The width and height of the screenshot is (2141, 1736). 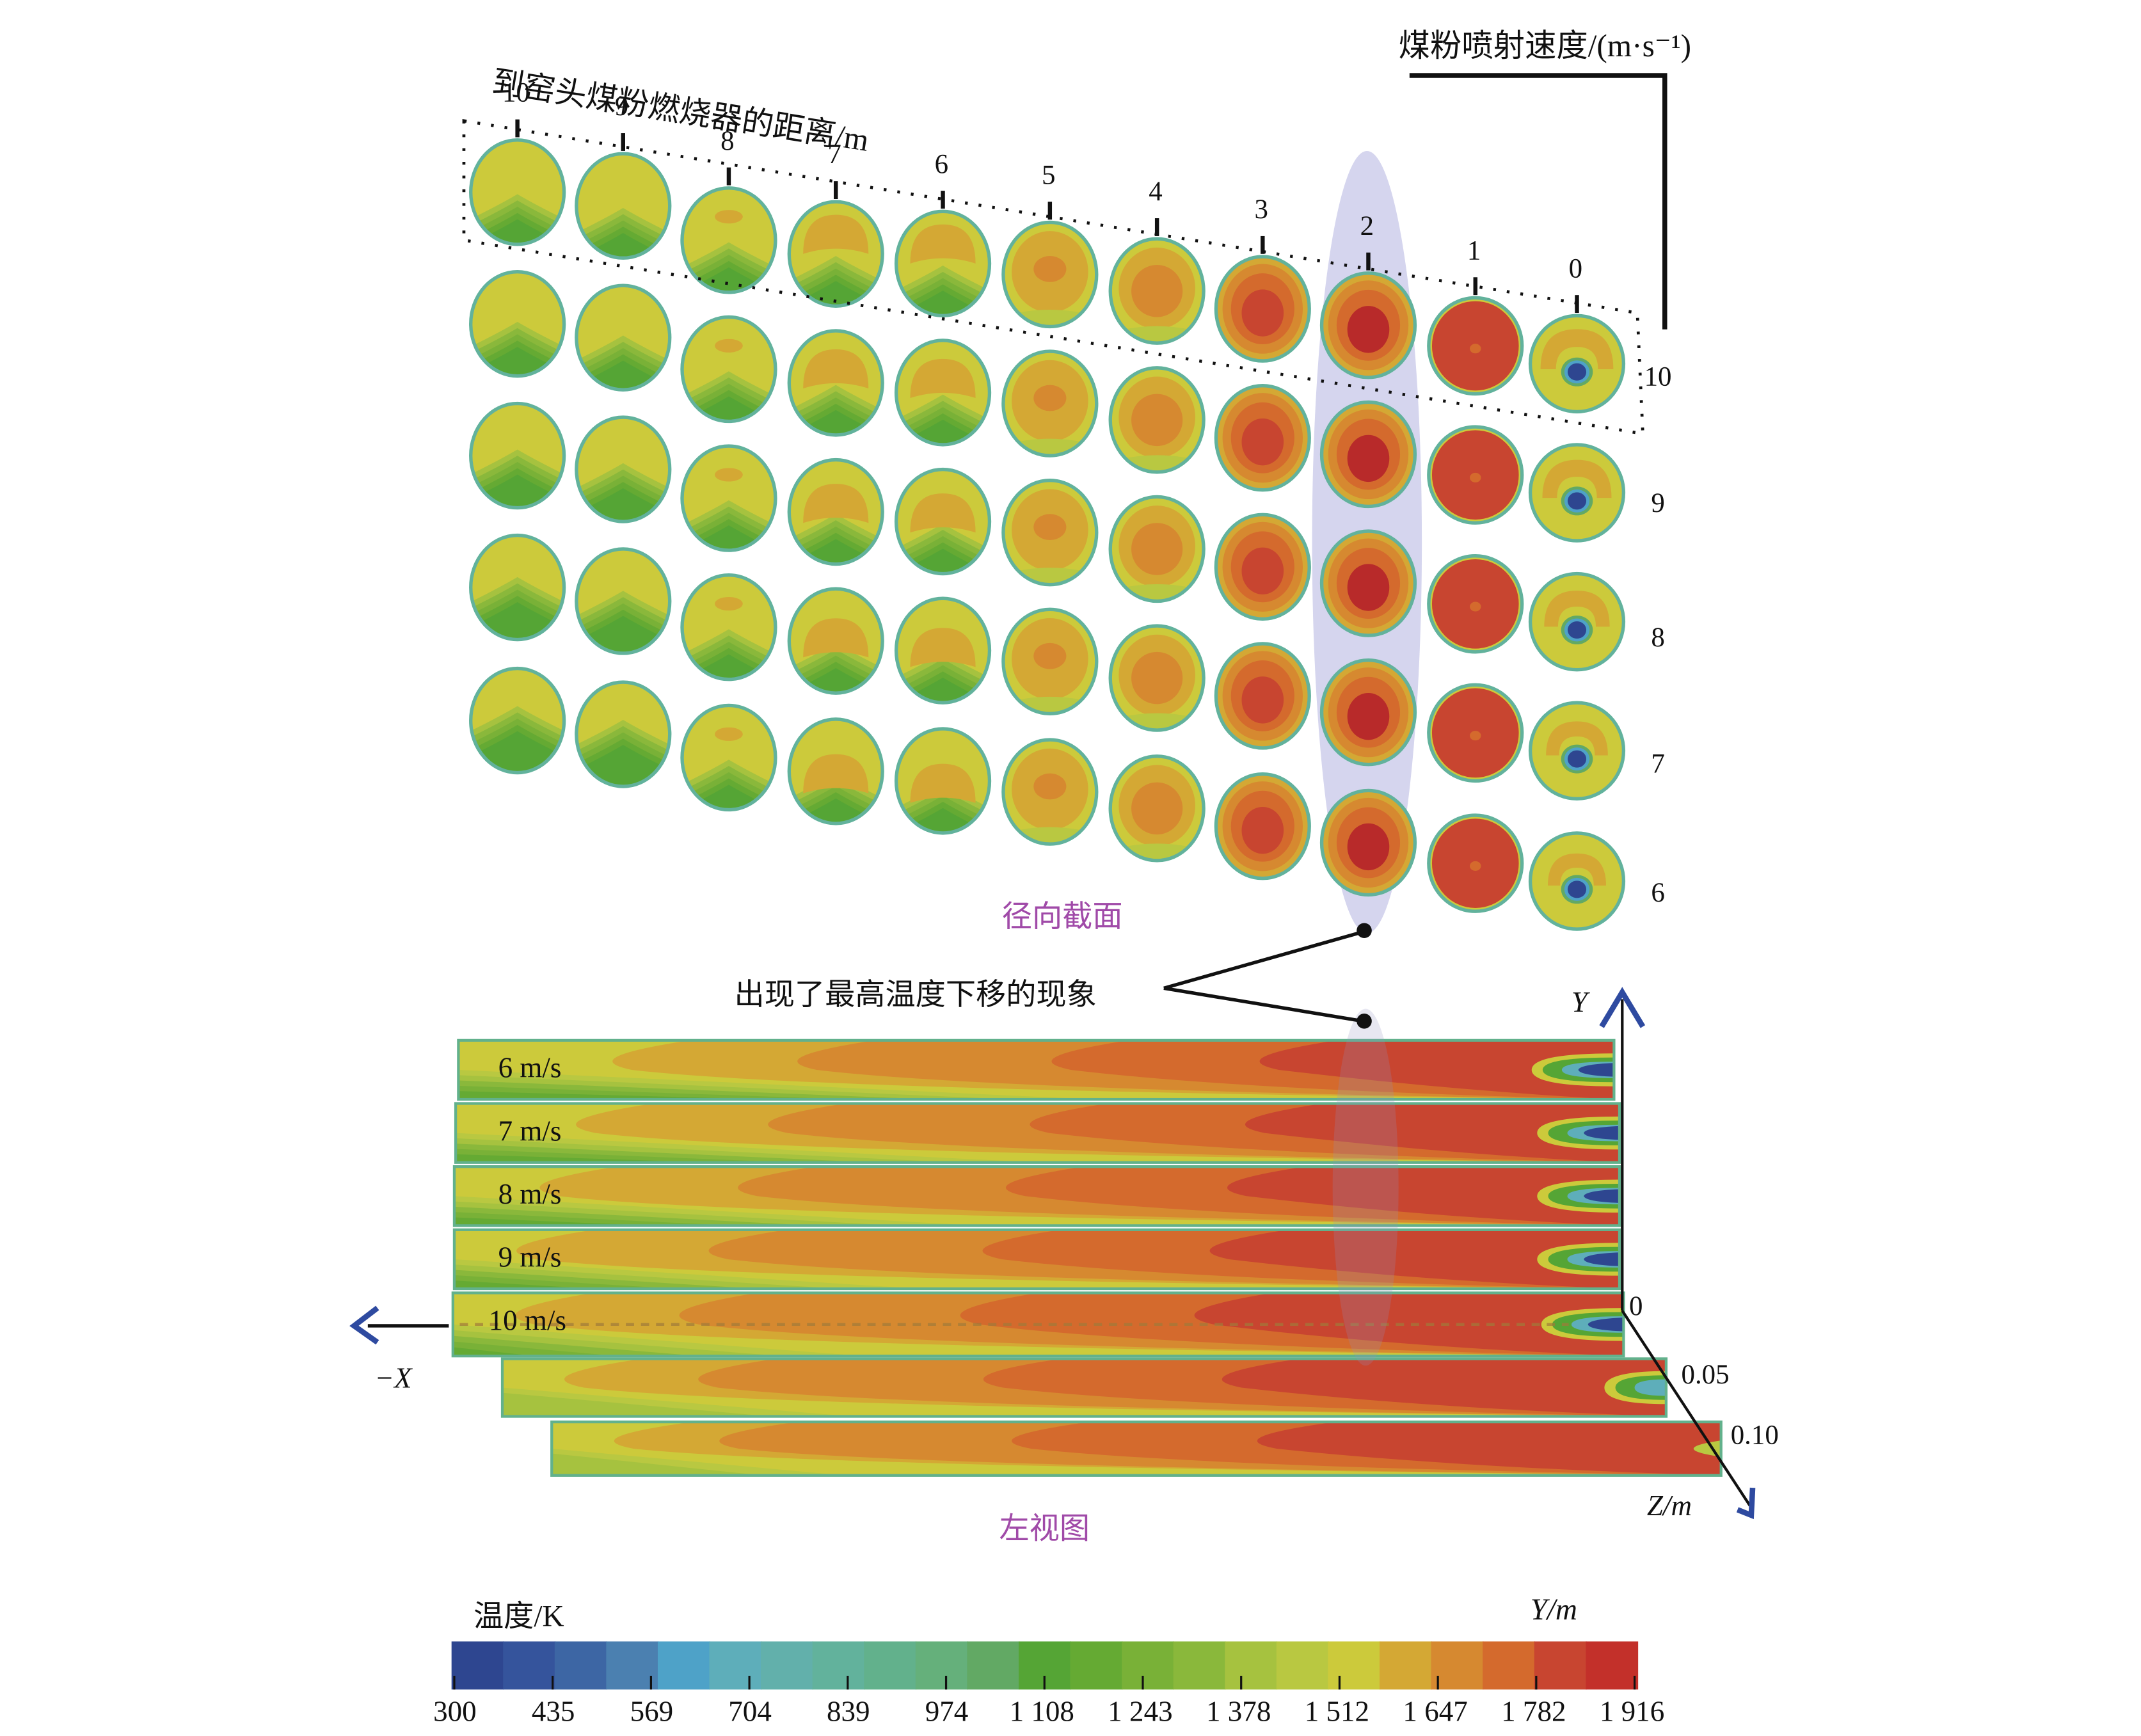 I want to click on side-view-label: 左视图, so click(x=1044, y=1528).